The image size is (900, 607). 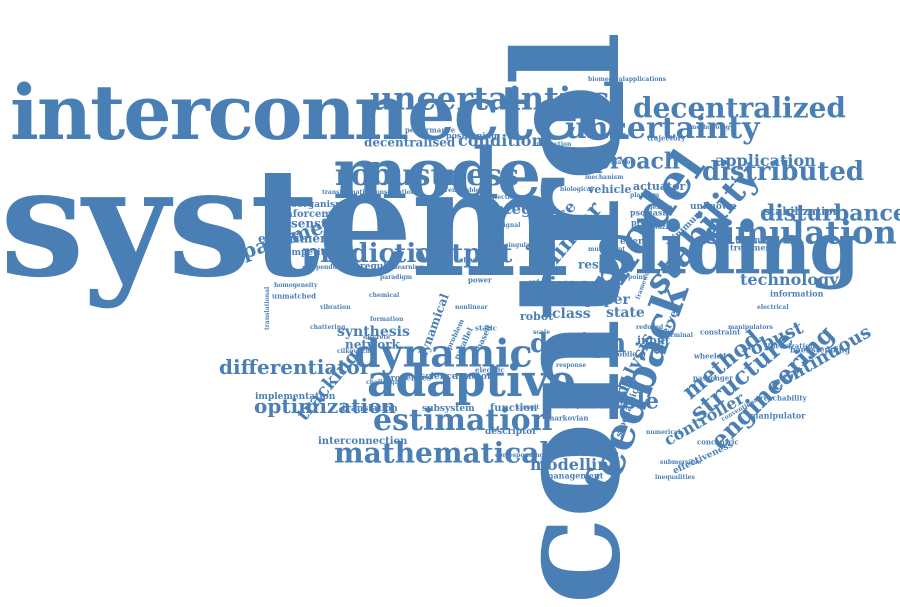 What do you see at coordinates (783, 172) in the screenshot?
I see `cloud-word: distributed` at bounding box center [783, 172].